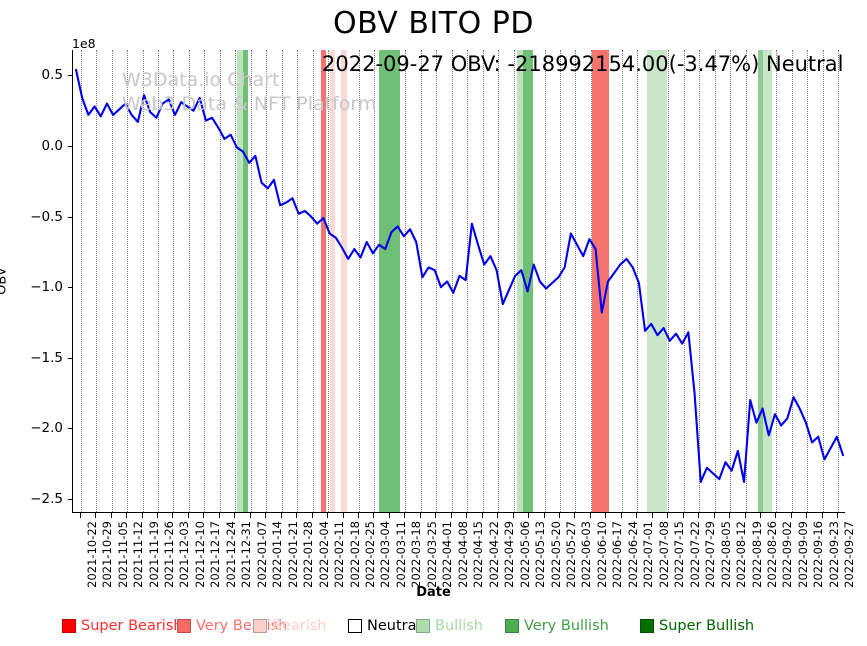 The height and width of the screenshot is (646, 867). Describe the element at coordinates (91, 554) in the screenshot. I see `x-tick-label: 2021-10-22` at that location.